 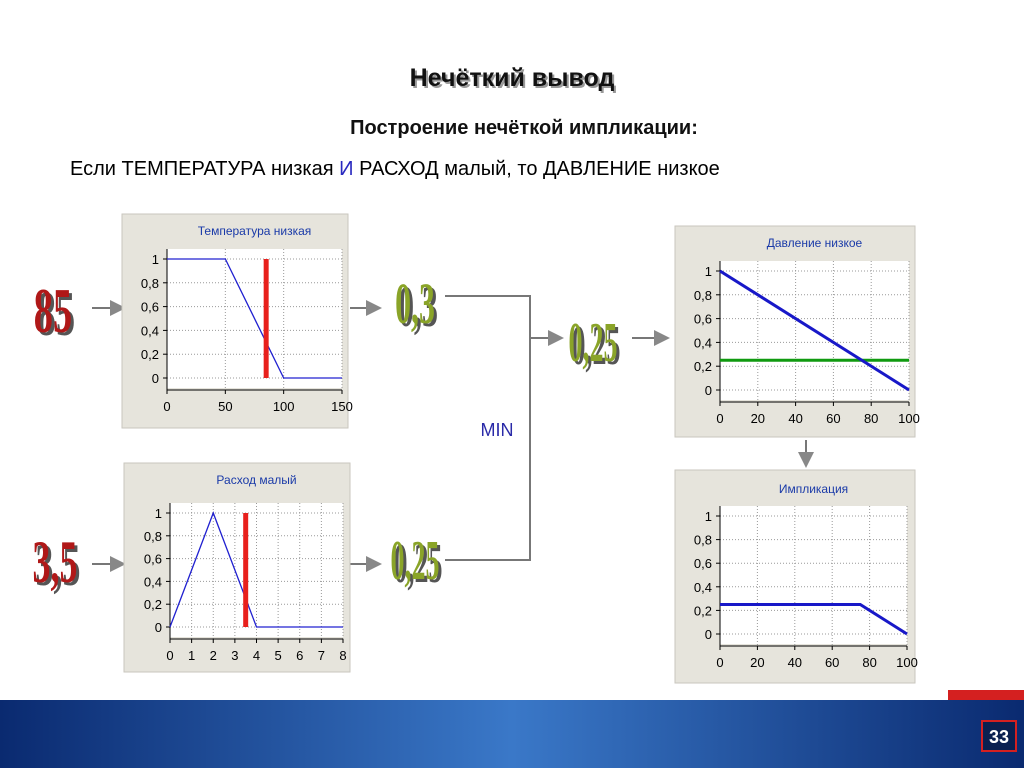 What do you see at coordinates (415, 304) in the screenshot?
I see `degree-value: 0,3` at bounding box center [415, 304].